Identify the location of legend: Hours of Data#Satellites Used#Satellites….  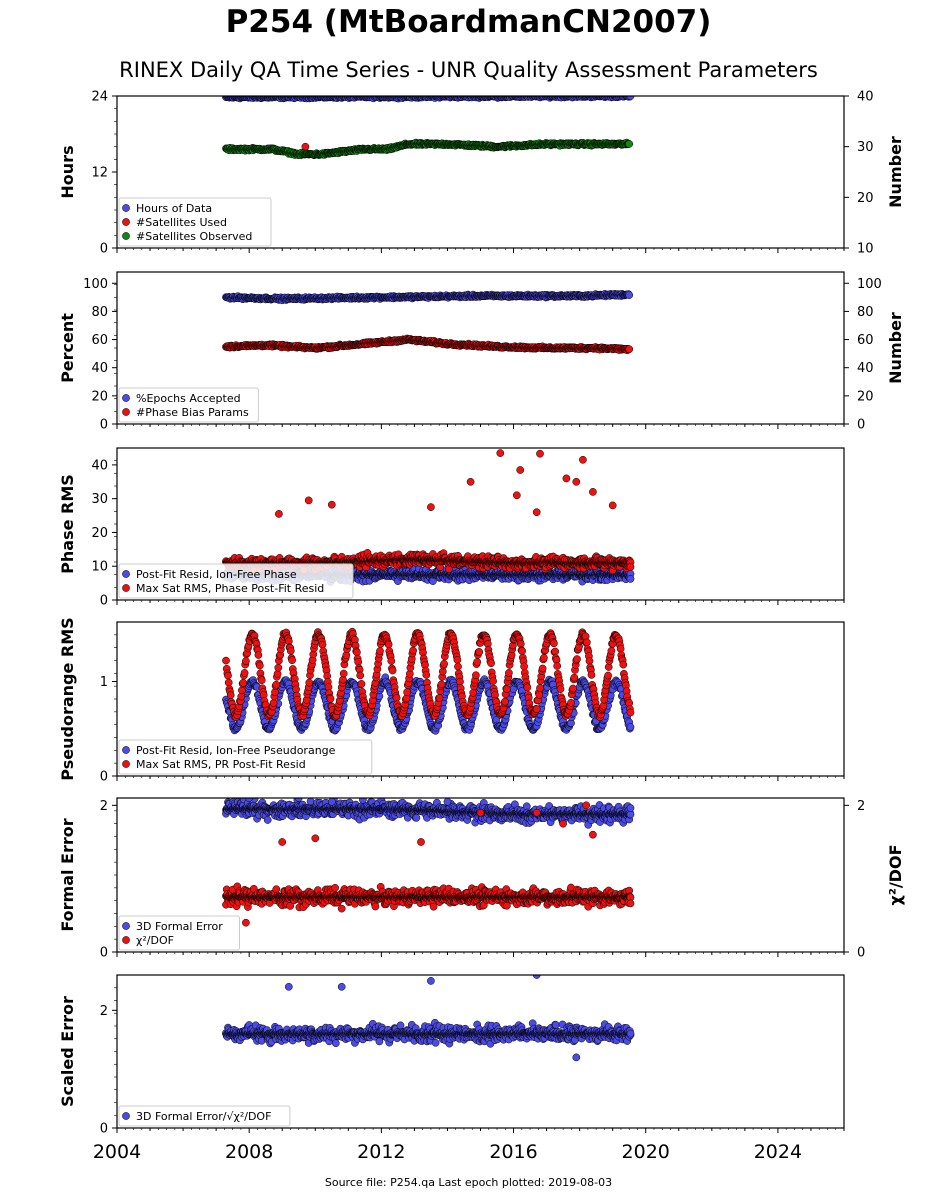
(195, 222).